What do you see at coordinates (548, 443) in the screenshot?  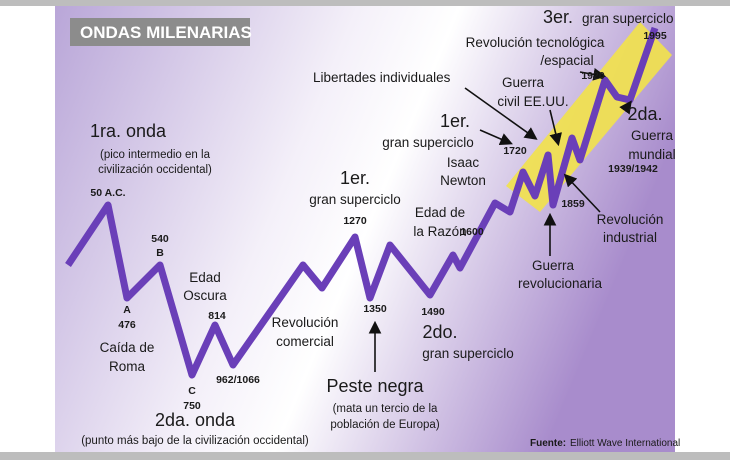 I see `source-label: Fuente:` at bounding box center [548, 443].